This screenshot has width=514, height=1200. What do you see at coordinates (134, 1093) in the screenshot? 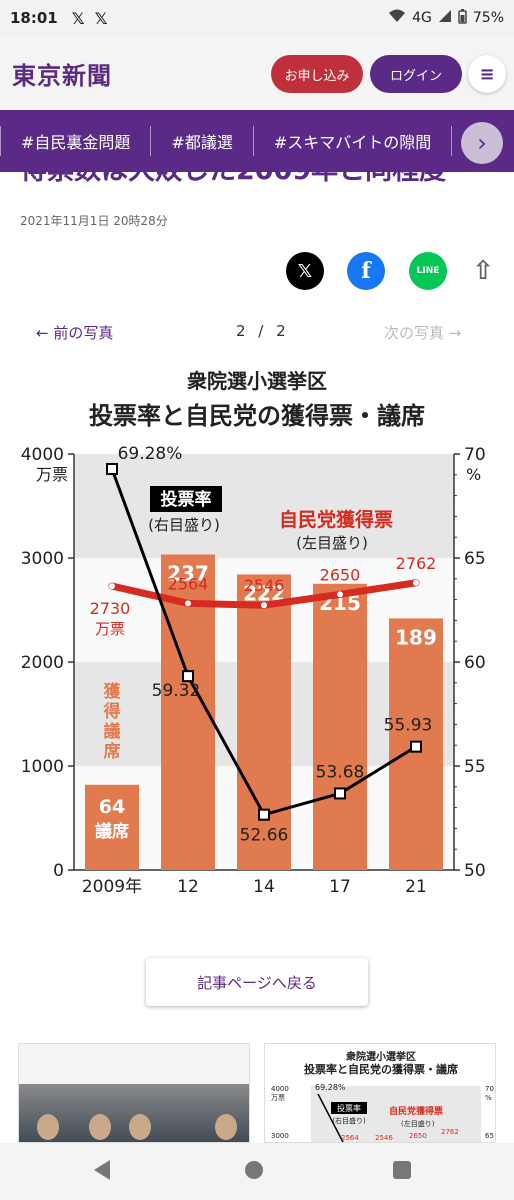
I see `related-photo-thumbnail` at bounding box center [134, 1093].